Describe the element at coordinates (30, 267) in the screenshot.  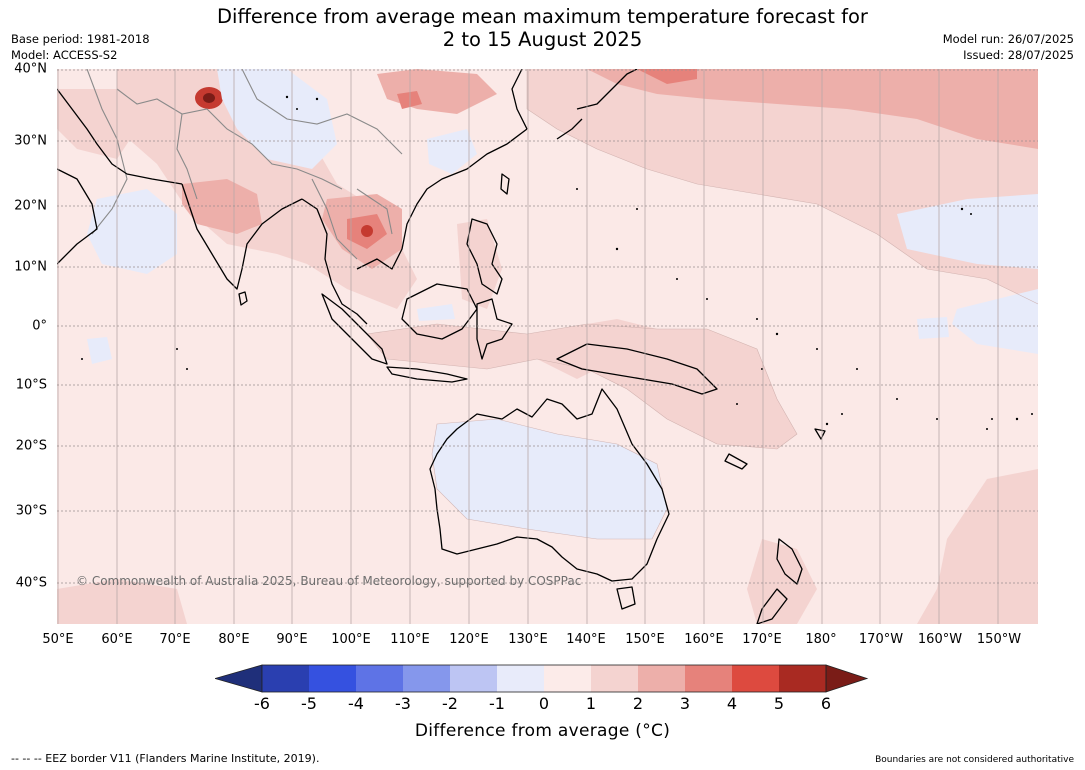
I see `lat-label: 10°N` at that location.